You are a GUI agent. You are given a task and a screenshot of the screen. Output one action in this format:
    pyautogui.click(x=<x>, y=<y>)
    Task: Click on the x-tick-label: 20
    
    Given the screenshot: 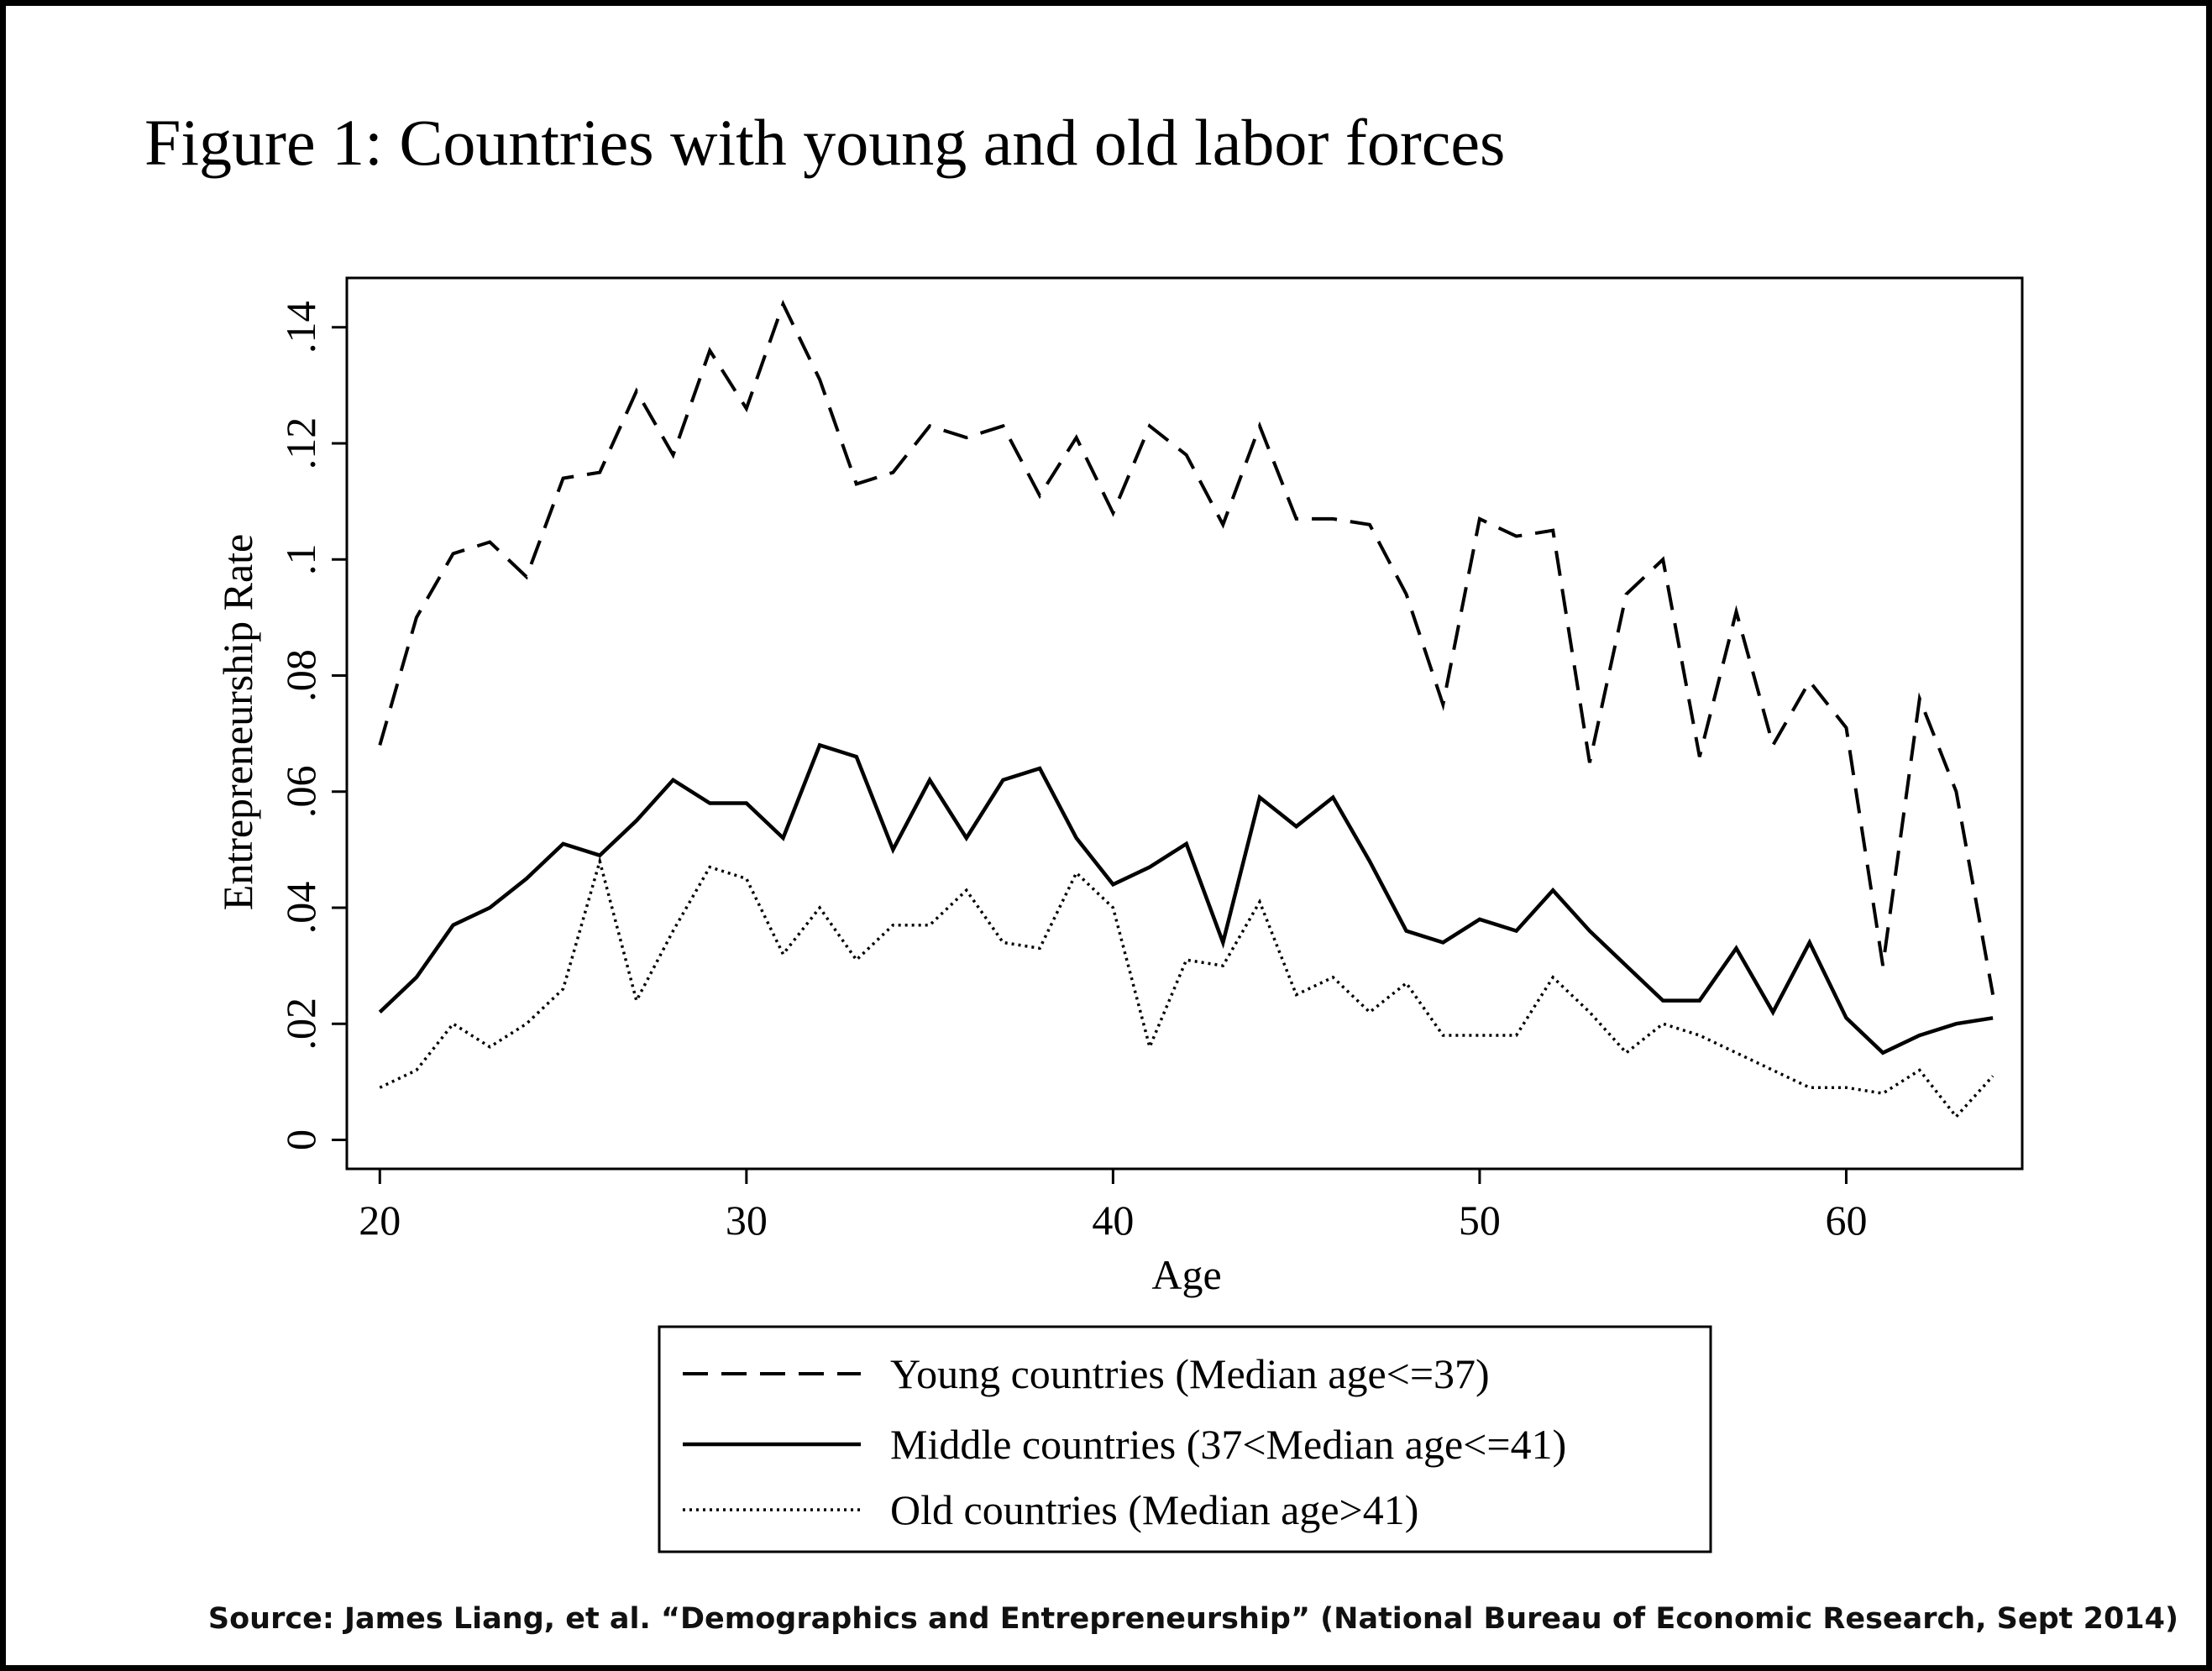 What is the action you would take?
    pyautogui.click(x=380, y=1220)
    